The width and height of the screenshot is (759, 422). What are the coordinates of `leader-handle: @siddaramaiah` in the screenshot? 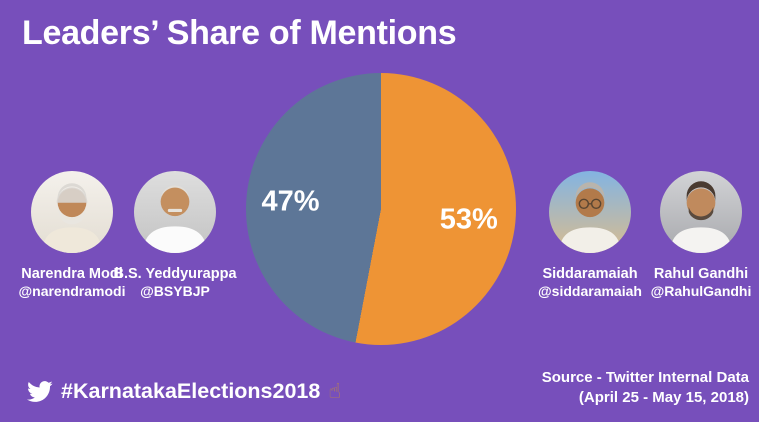 It's located at (590, 291).